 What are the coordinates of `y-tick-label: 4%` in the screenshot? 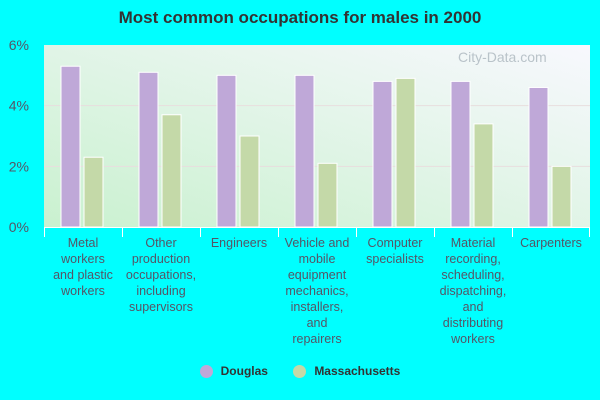 It's located at (19, 106).